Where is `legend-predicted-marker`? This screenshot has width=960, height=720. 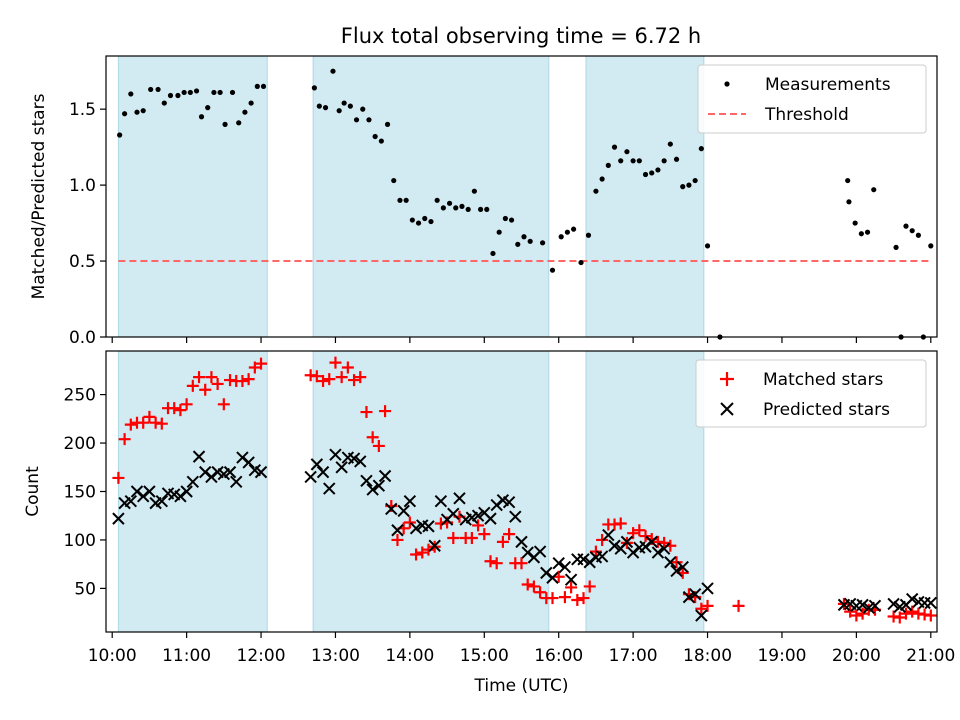
legend-predicted-marker is located at coordinates (727, 409).